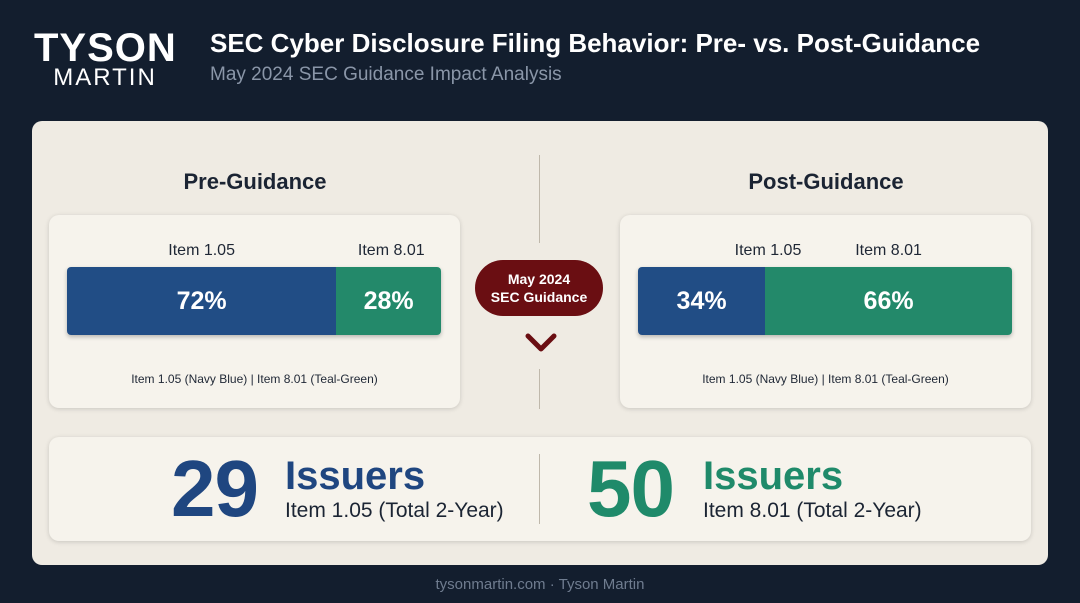 The width and height of the screenshot is (1080, 603). What do you see at coordinates (388, 301) in the screenshot?
I see `pre-bar-item-801: 28%` at bounding box center [388, 301].